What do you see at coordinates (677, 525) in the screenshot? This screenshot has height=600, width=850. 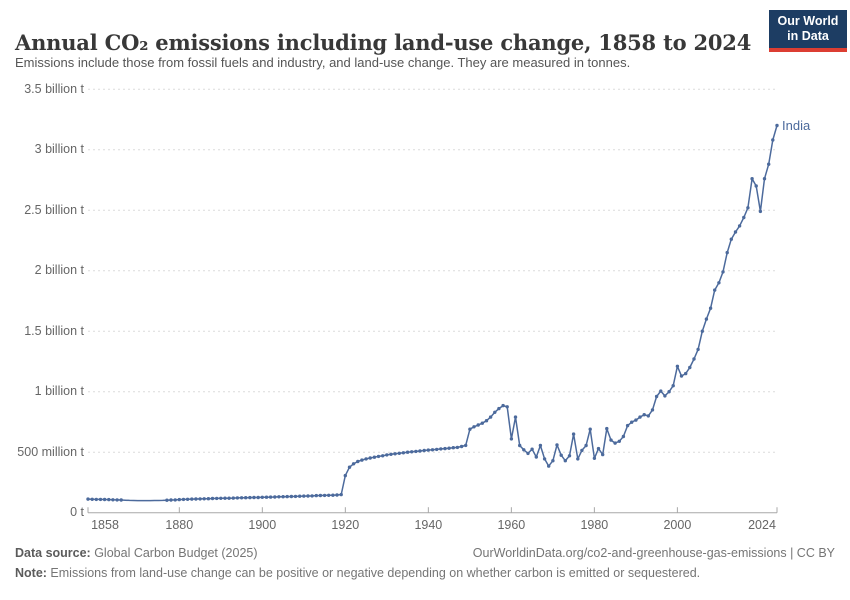 I see `x-axis-label-2000: 2000` at bounding box center [677, 525].